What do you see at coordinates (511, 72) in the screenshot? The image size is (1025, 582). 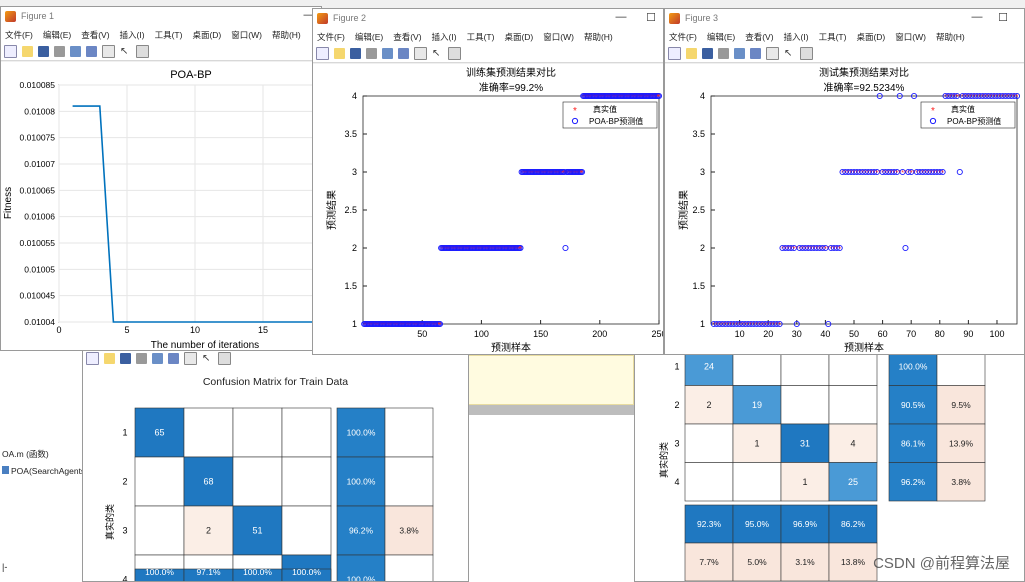 I see `chart-title: 训练集预测结果对比` at bounding box center [511, 72].